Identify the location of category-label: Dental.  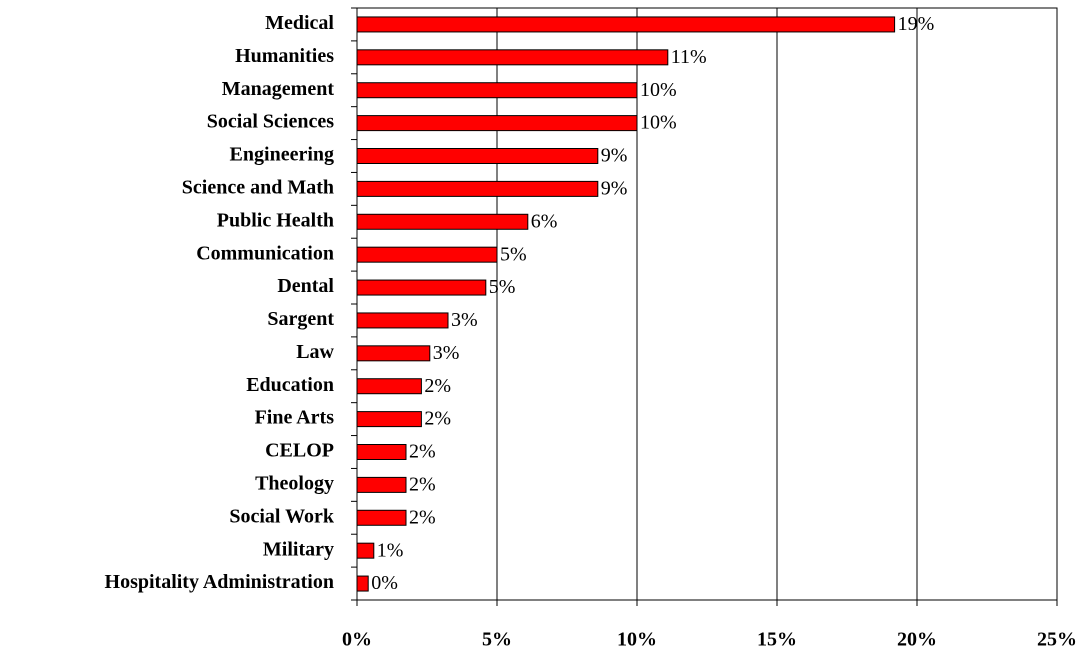
(305, 286).